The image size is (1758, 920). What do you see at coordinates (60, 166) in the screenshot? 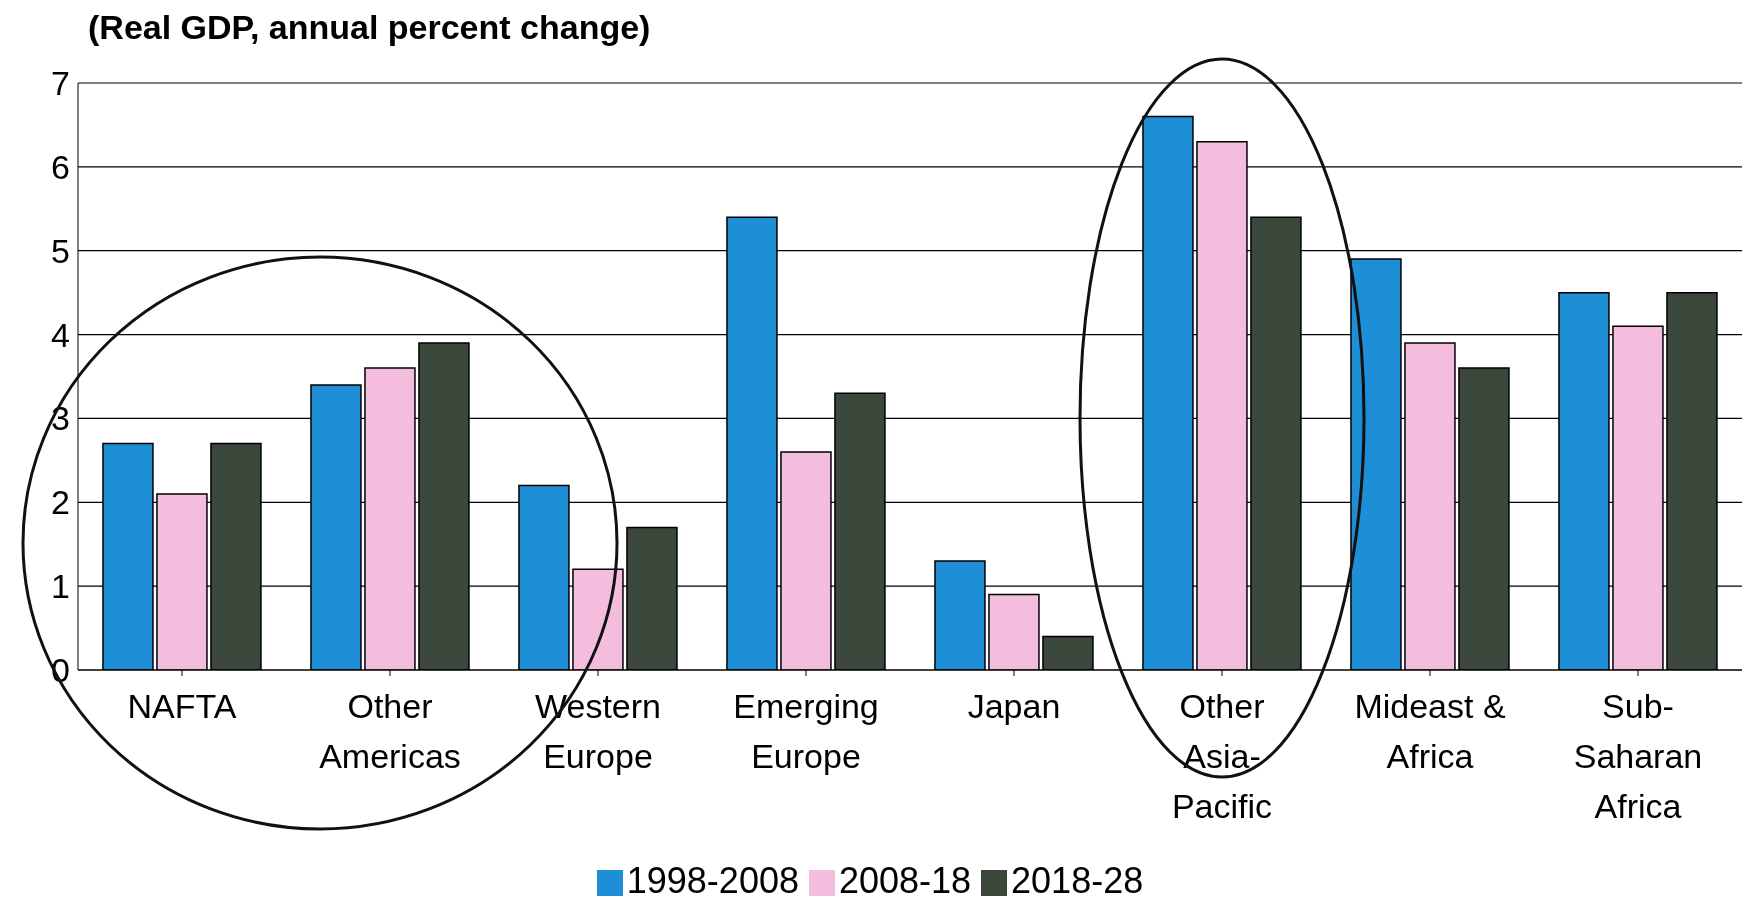
I see `y-tick-label: 6` at bounding box center [60, 166].